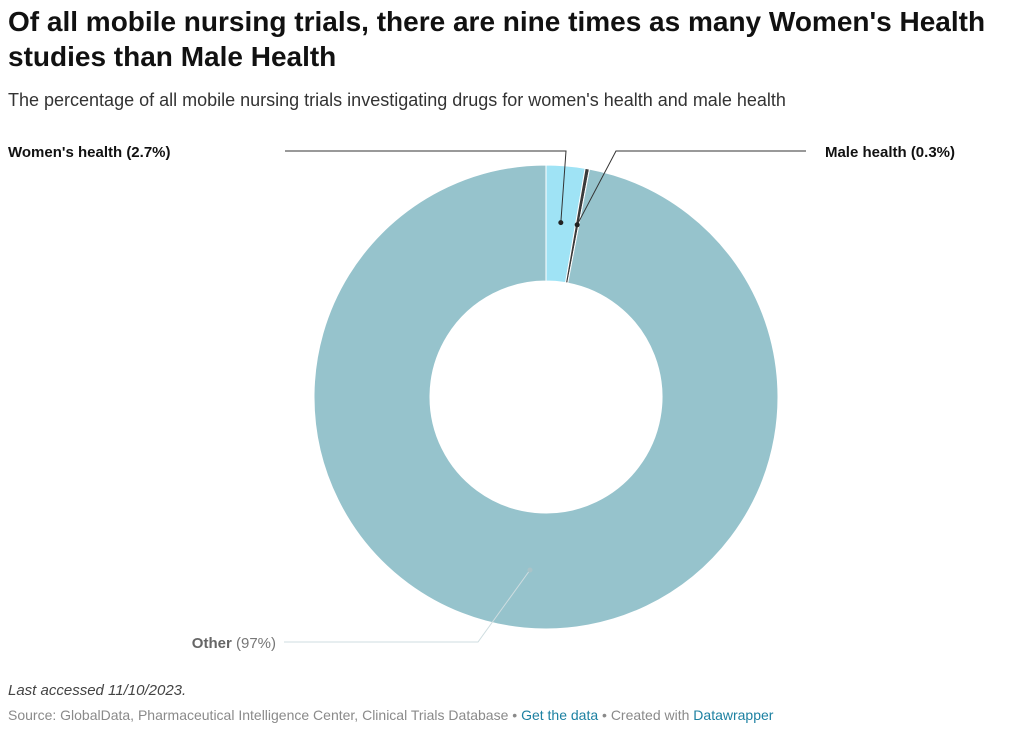  What do you see at coordinates (256, 643) in the screenshot?
I see `slice-label-value: (97%)` at bounding box center [256, 643].